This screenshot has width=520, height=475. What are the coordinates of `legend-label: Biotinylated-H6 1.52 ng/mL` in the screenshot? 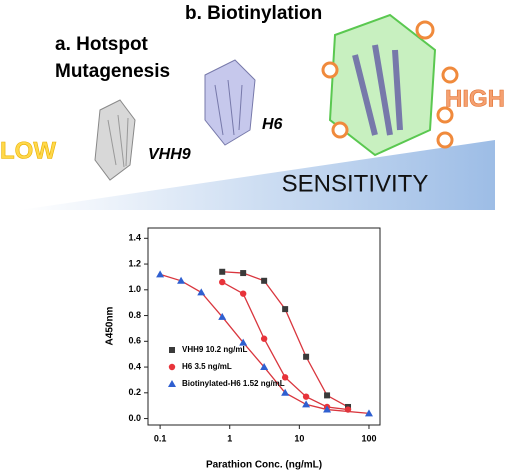 It's located at (233, 383).